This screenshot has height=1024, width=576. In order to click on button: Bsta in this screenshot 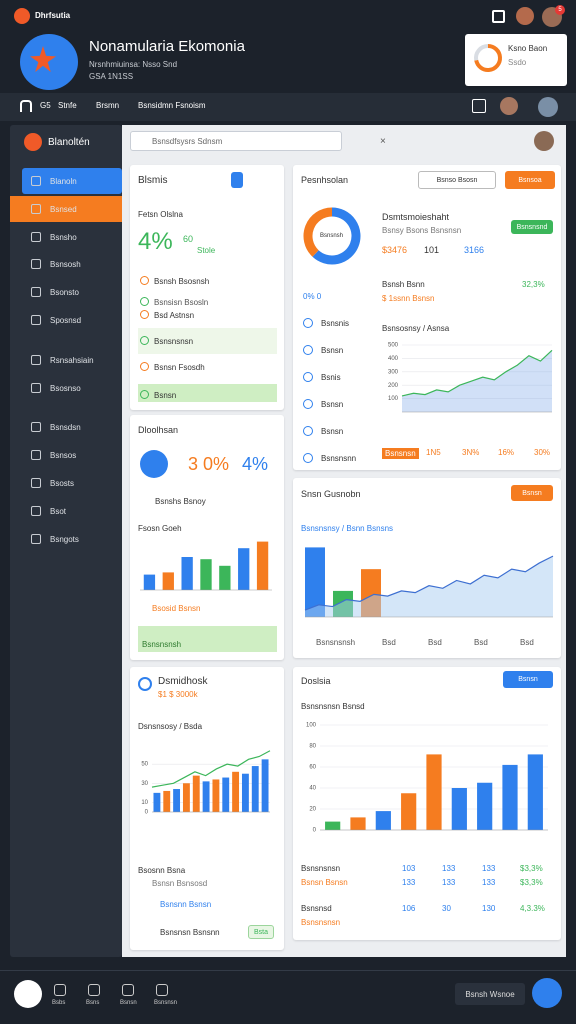, I will do `click(261, 932)`.